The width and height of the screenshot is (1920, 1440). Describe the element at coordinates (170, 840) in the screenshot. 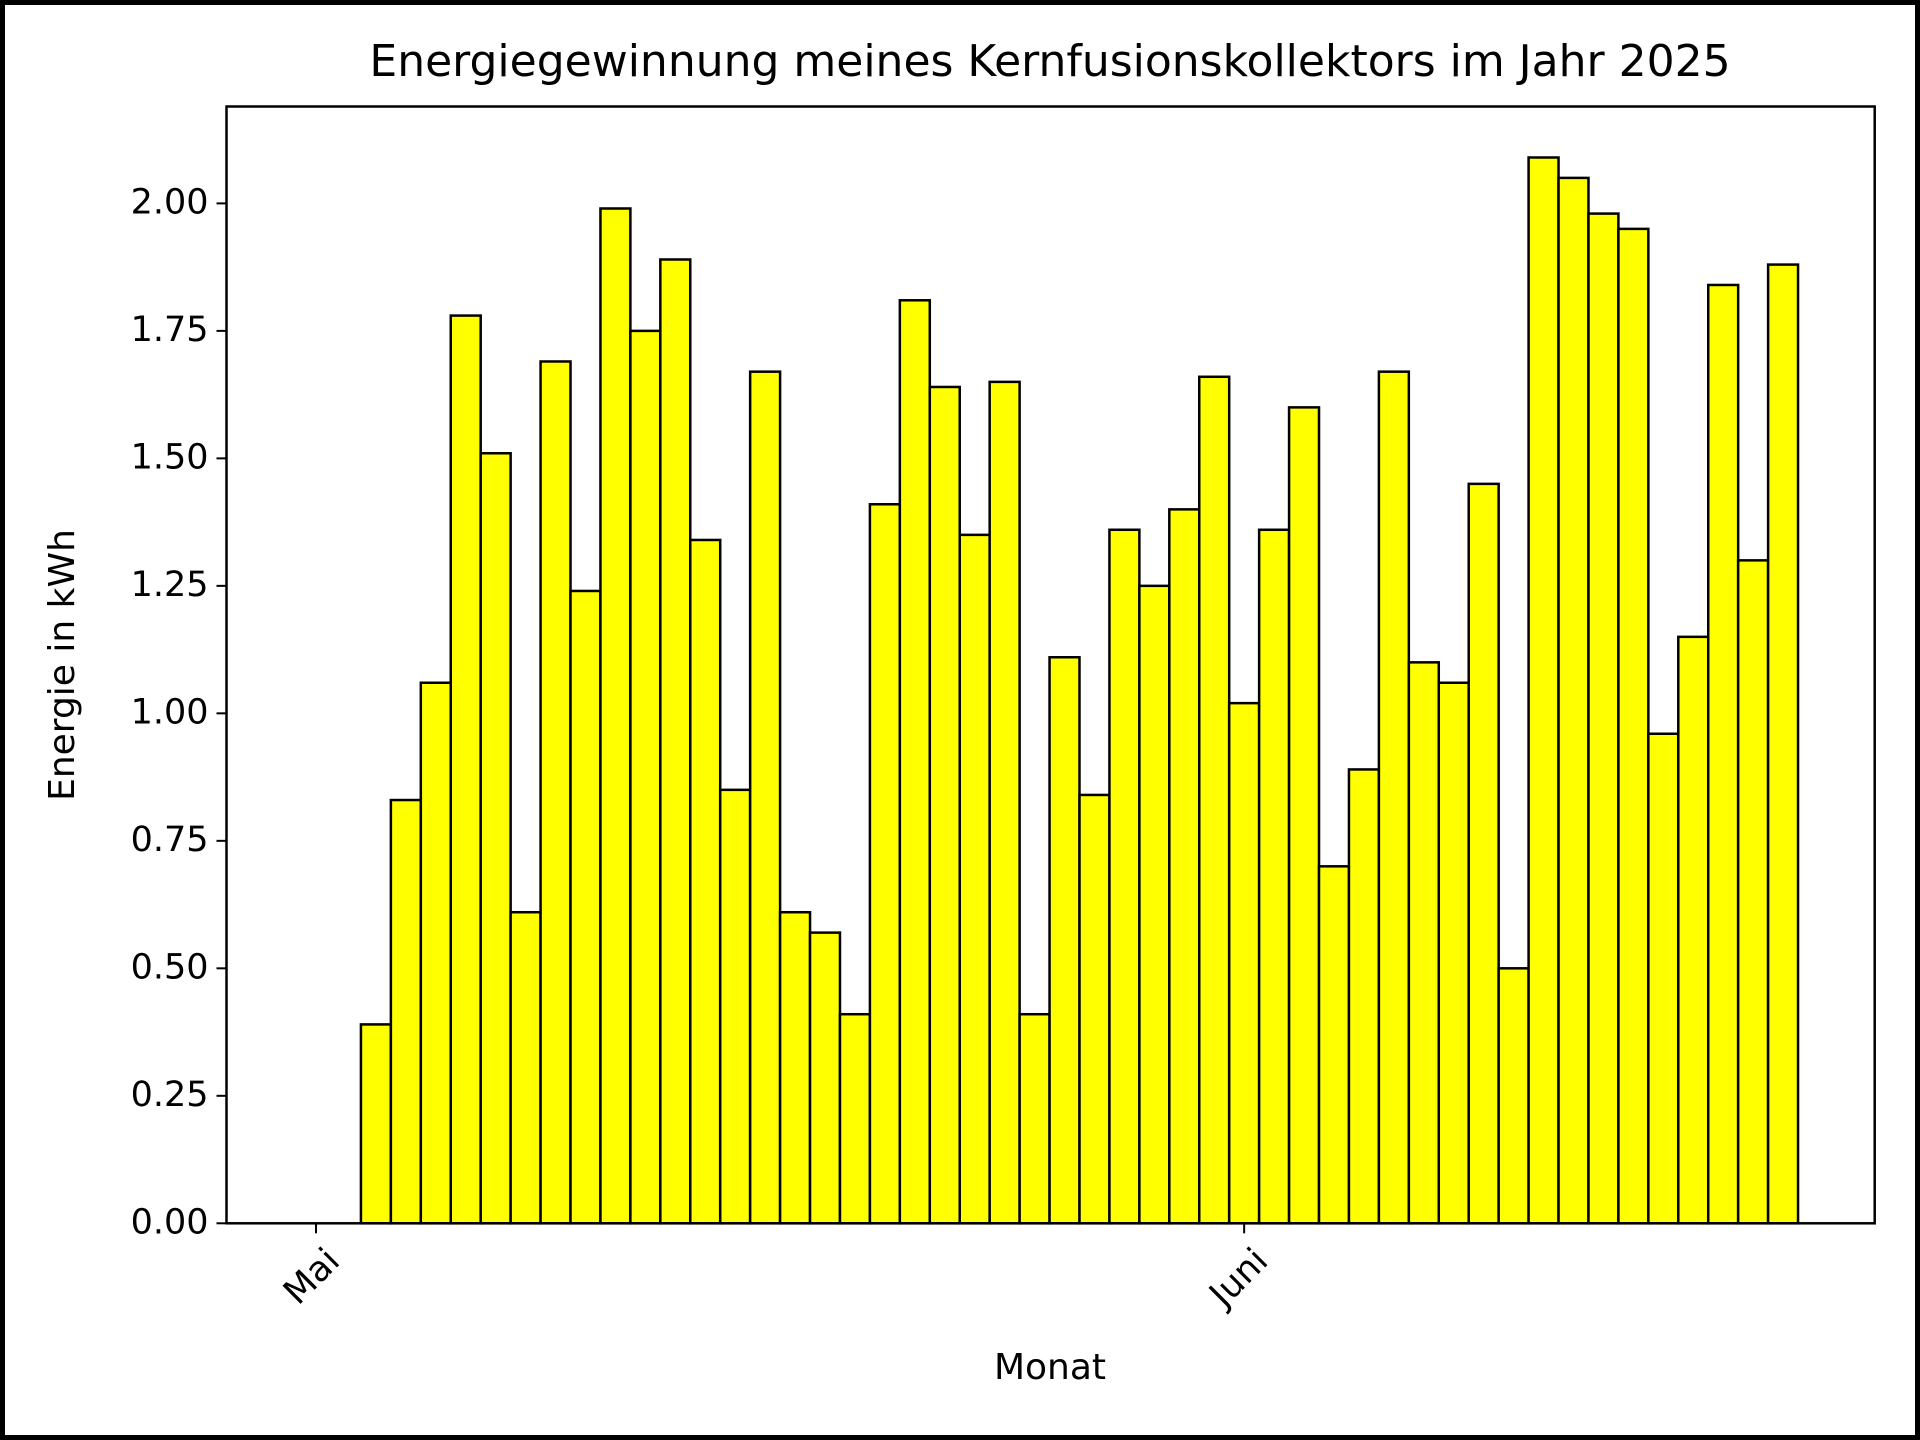

I see `y-tick-label: 0.75` at that location.